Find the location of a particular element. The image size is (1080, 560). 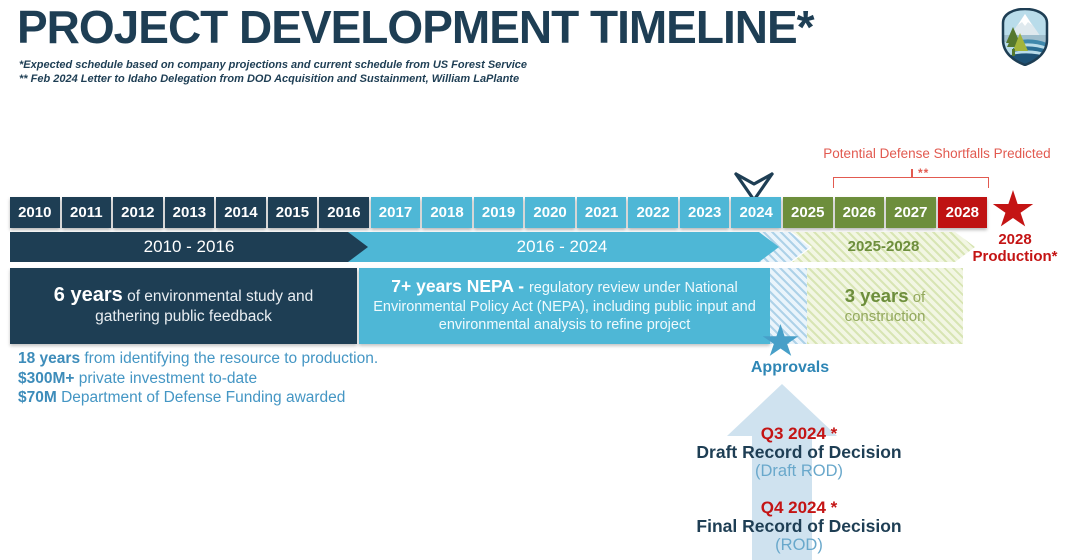

approvals-label: Approvals is located at coordinates (790, 367).